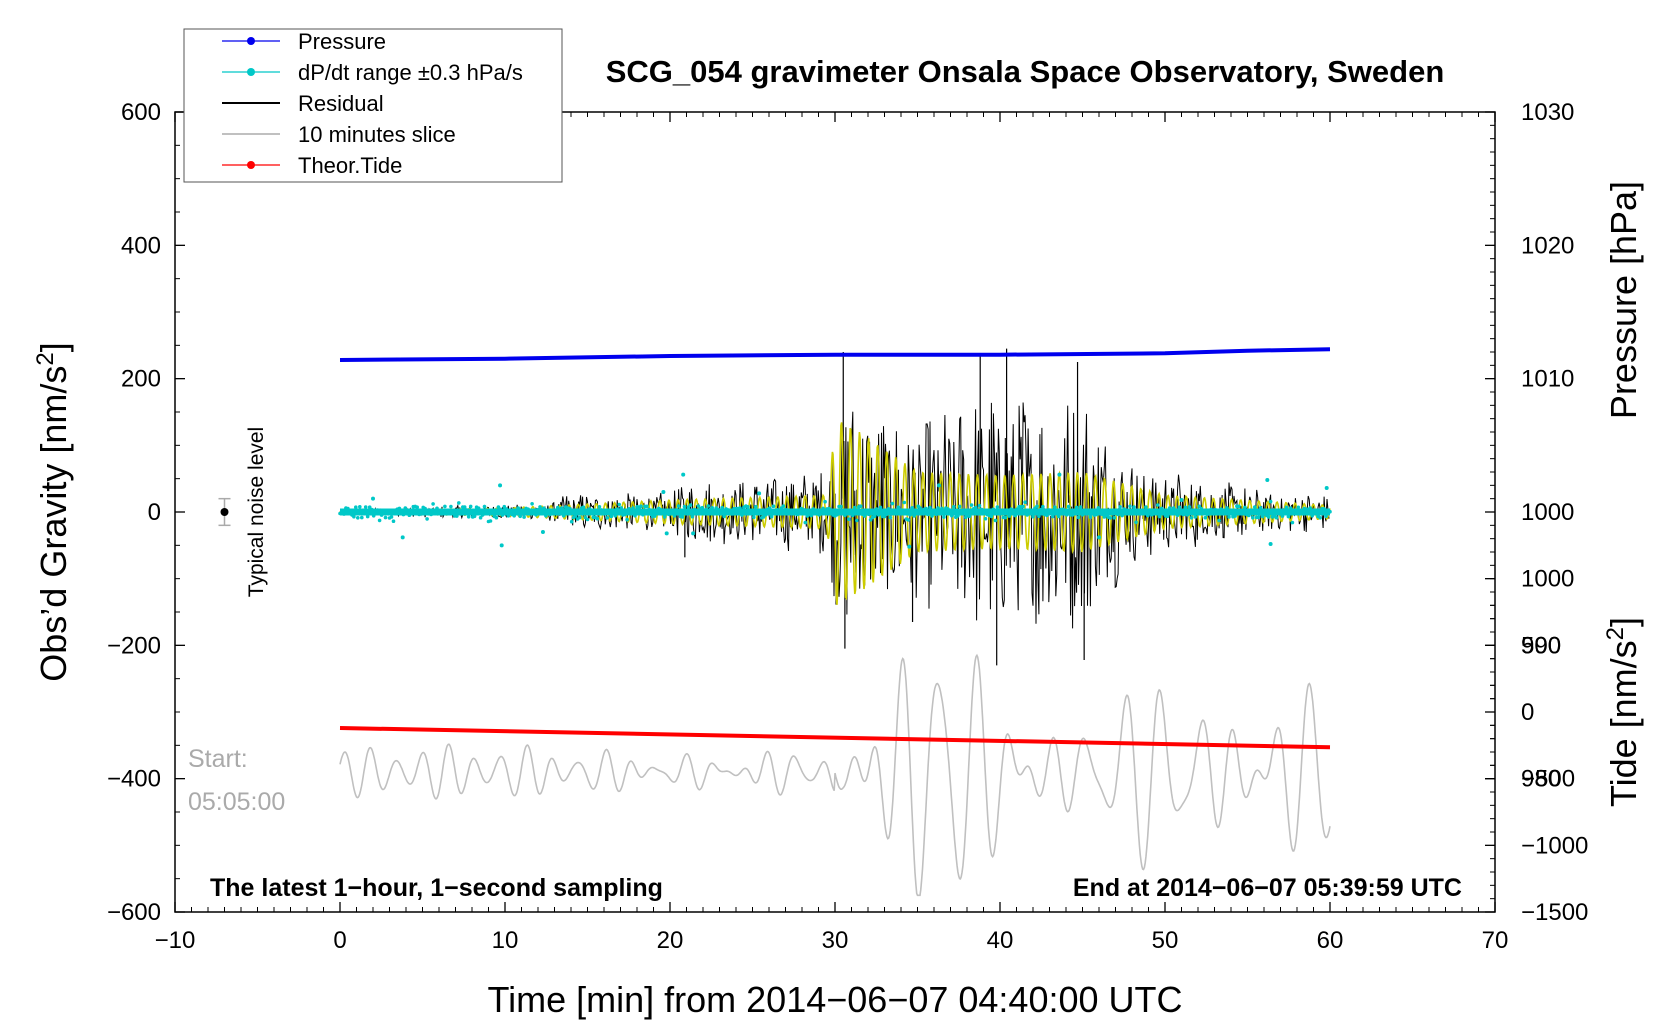 This screenshot has width=1676, height=1020. Describe the element at coordinates (53, 511) in the screenshot. I see `y-axis-label-gravity: Obs’d Gravity [nm/s2]` at that location.